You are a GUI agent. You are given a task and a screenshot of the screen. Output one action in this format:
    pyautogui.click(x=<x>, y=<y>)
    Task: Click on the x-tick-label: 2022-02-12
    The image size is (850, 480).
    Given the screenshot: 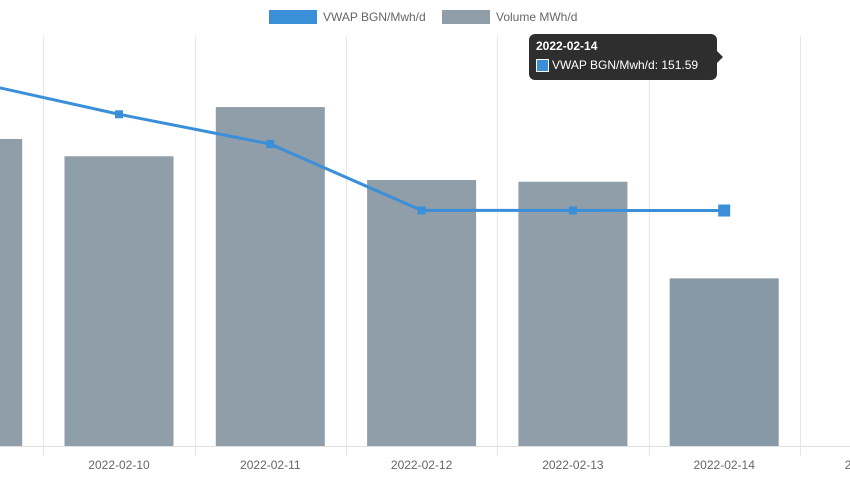 What is the action you would take?
    pyautogui.click(x=422, y=465)
    